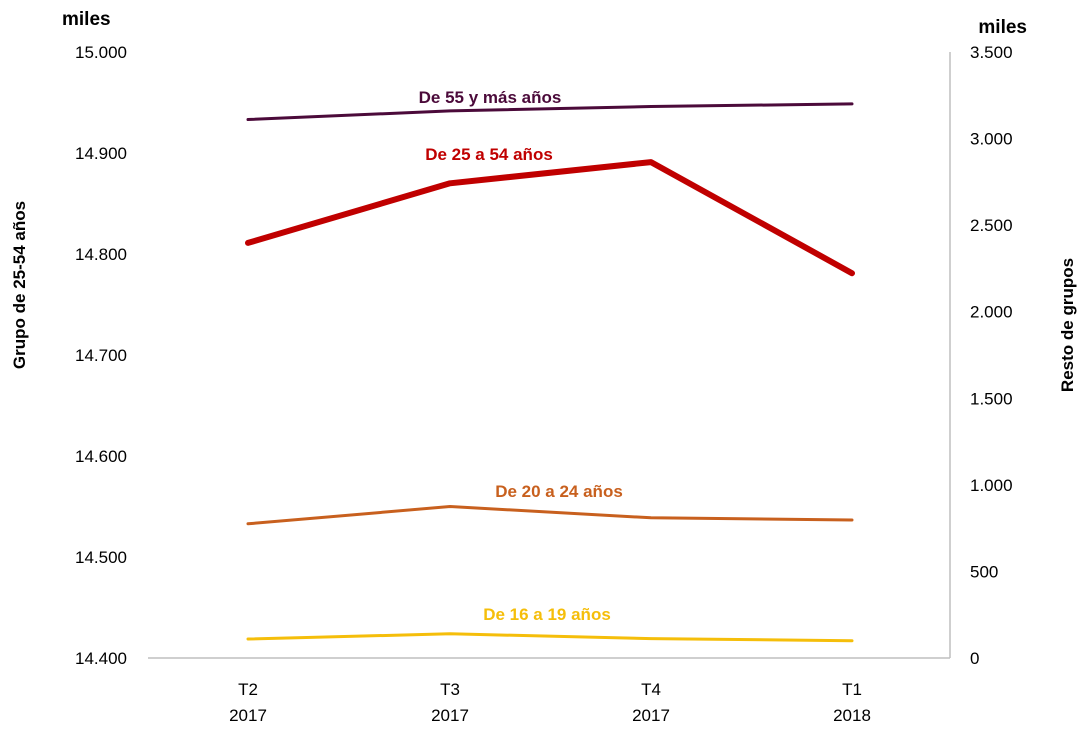 The height and width of the screenshot is (733, 1082). Describe the element at coordinates (991, 355) in the screenshot. I see `right-axis-ticks: 0 500 1.000 1.500 2.000 2.500 3.000 3.500` at that location.